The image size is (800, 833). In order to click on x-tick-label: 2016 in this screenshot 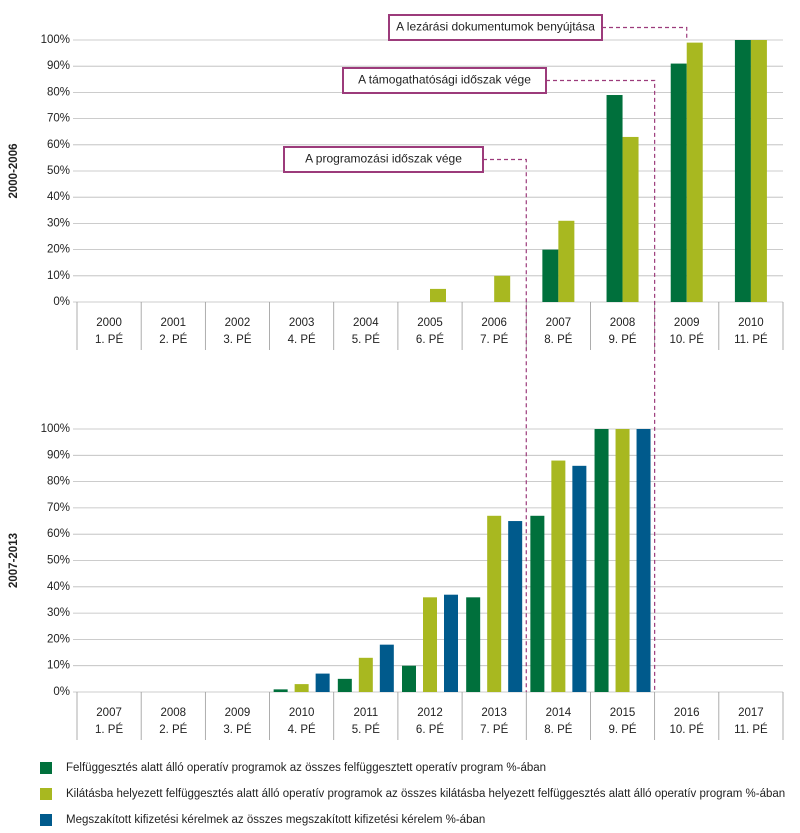, I will do `click(687, 713)`.